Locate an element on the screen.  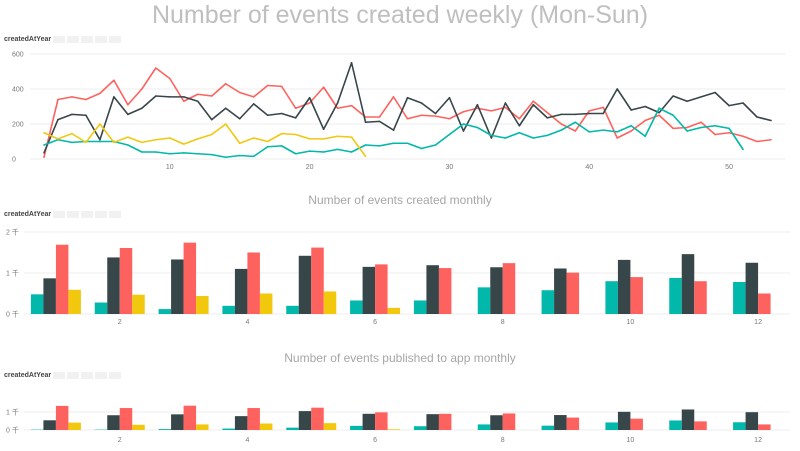
x-tick-label: 30 is located at coordinates (450, 167).